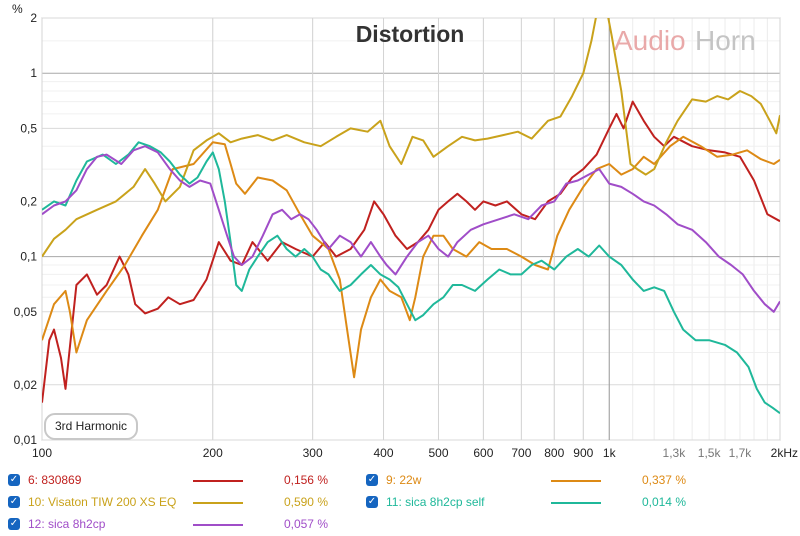 Image resolution: width=800 pixels, height=536 pixels. I want to click on legend-series-name: 9: 22w, so click(404, 480).